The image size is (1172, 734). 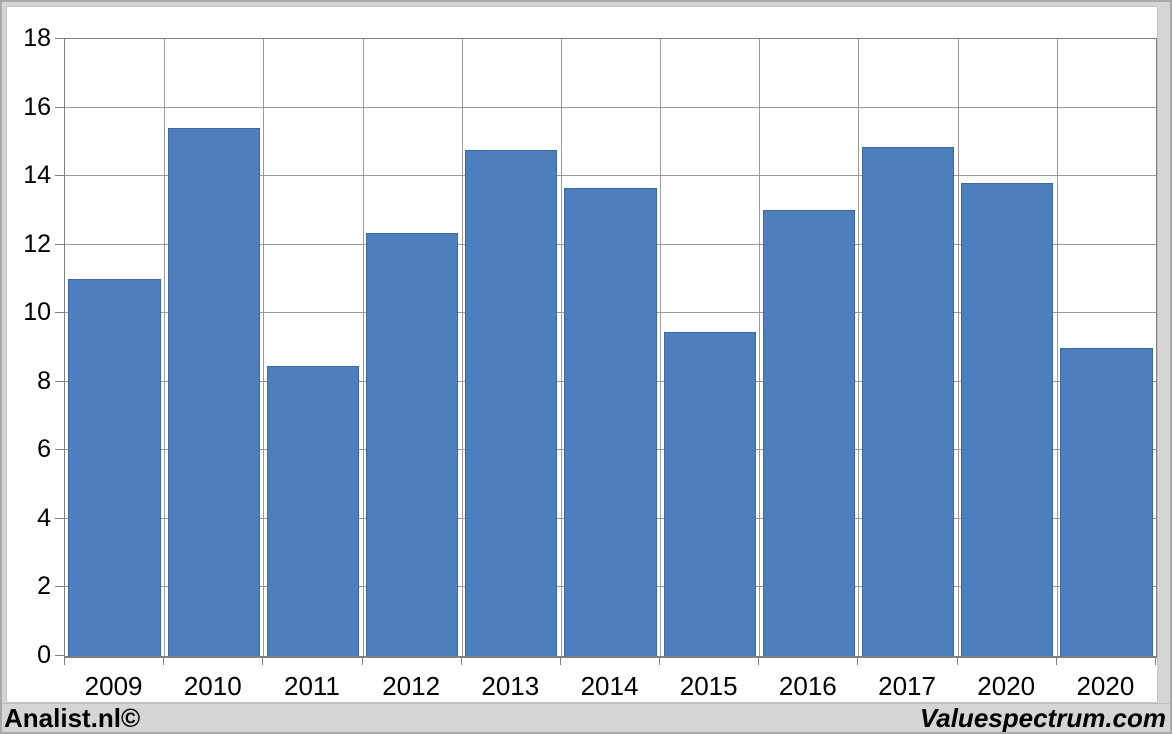 I want to click on bar-cell-2016, so click(x=808, y=347).